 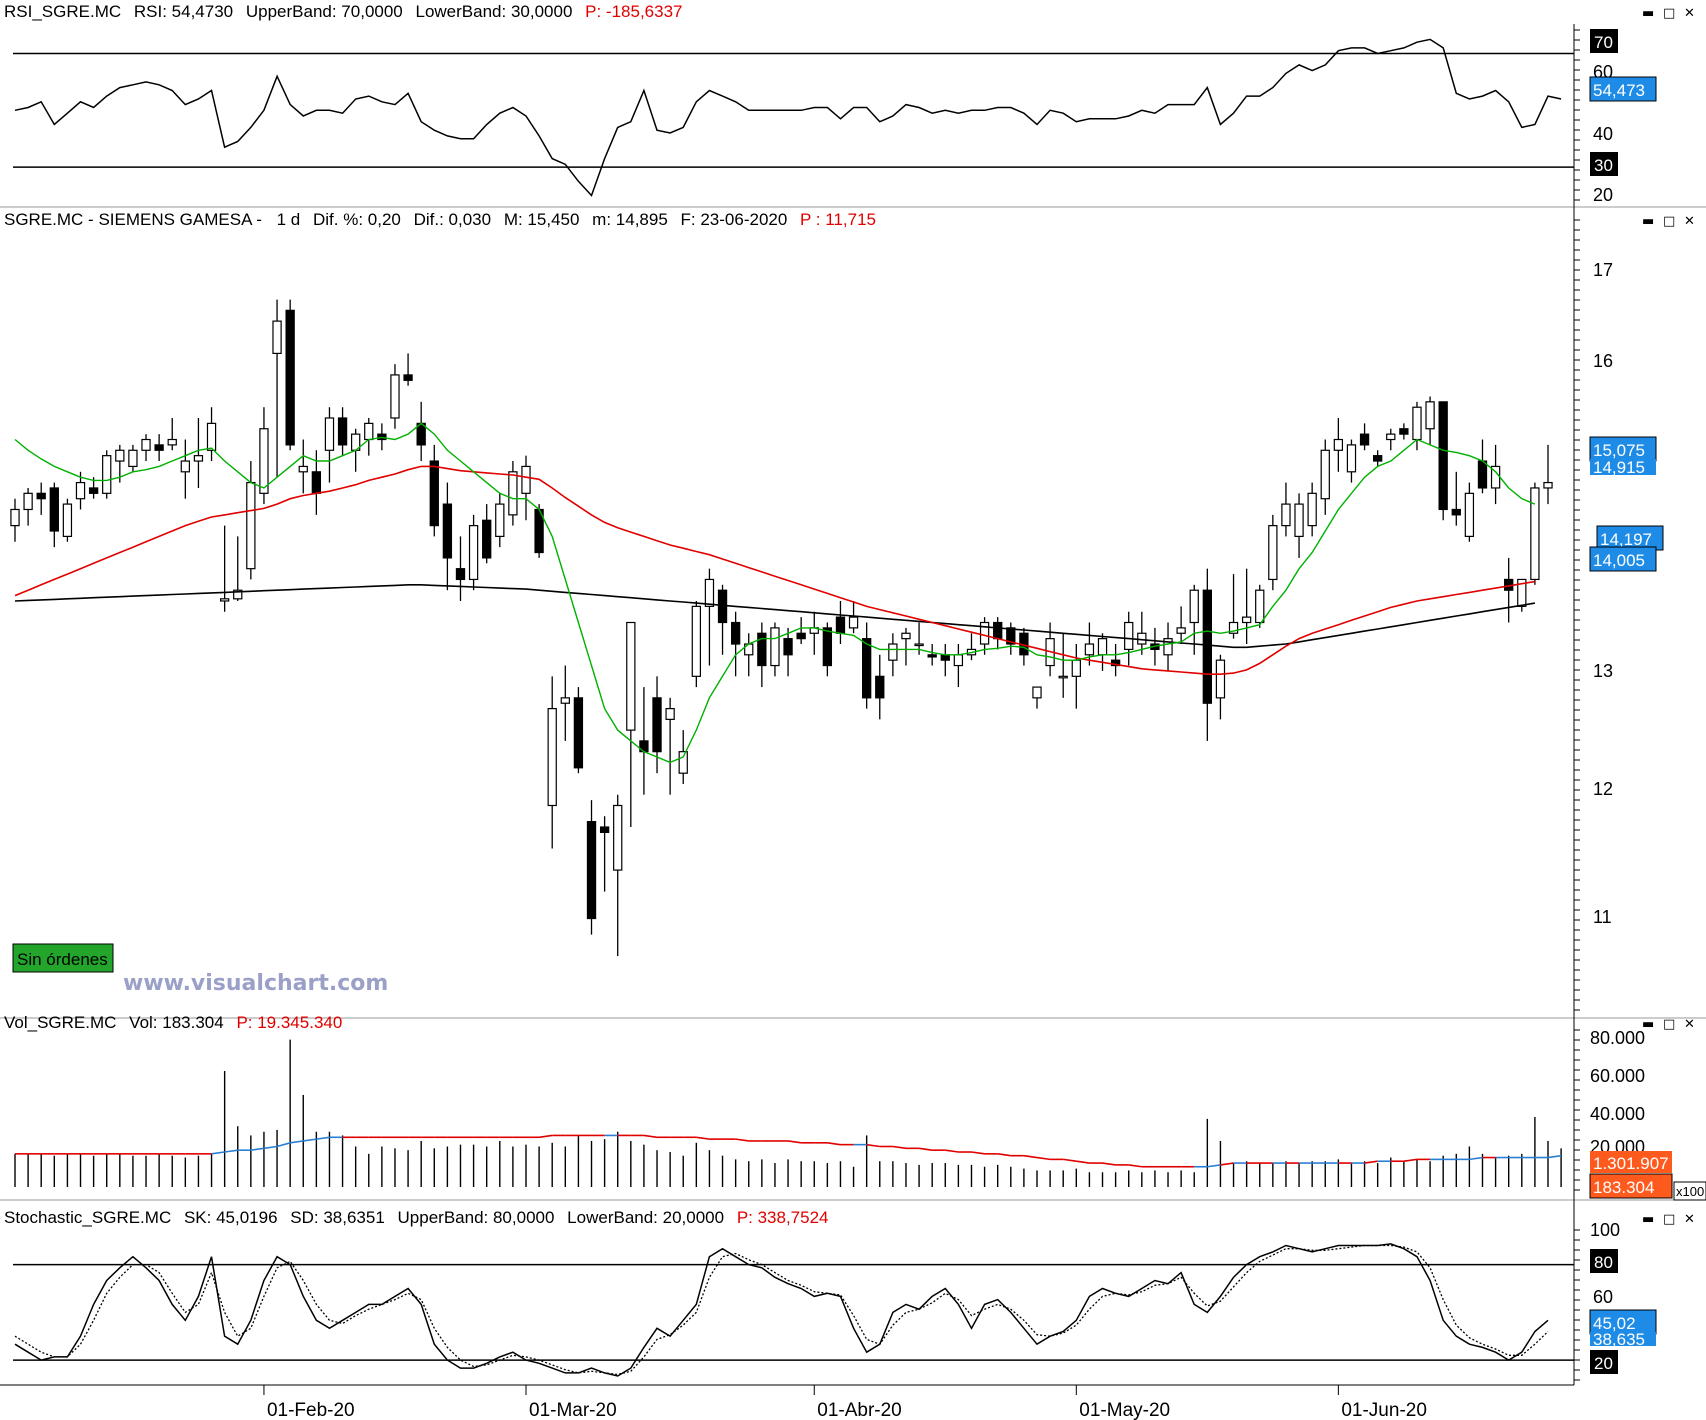 What do you see at coordinates (87, 1217) in the screenshot?
I see `stoch-header-name: Stochastic_SGRE.MC` at bounding box center [87, 1217].